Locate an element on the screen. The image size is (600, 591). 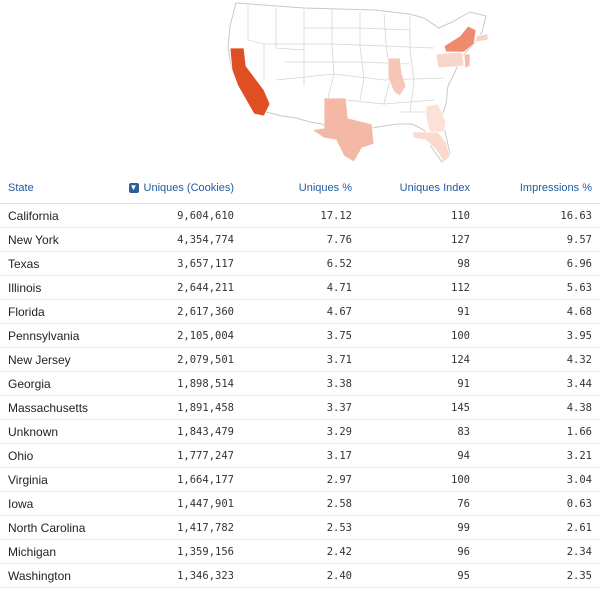
table-row: Georgia 1,898,514 3.38 91 3.44 is located at coordinates (300, 383).